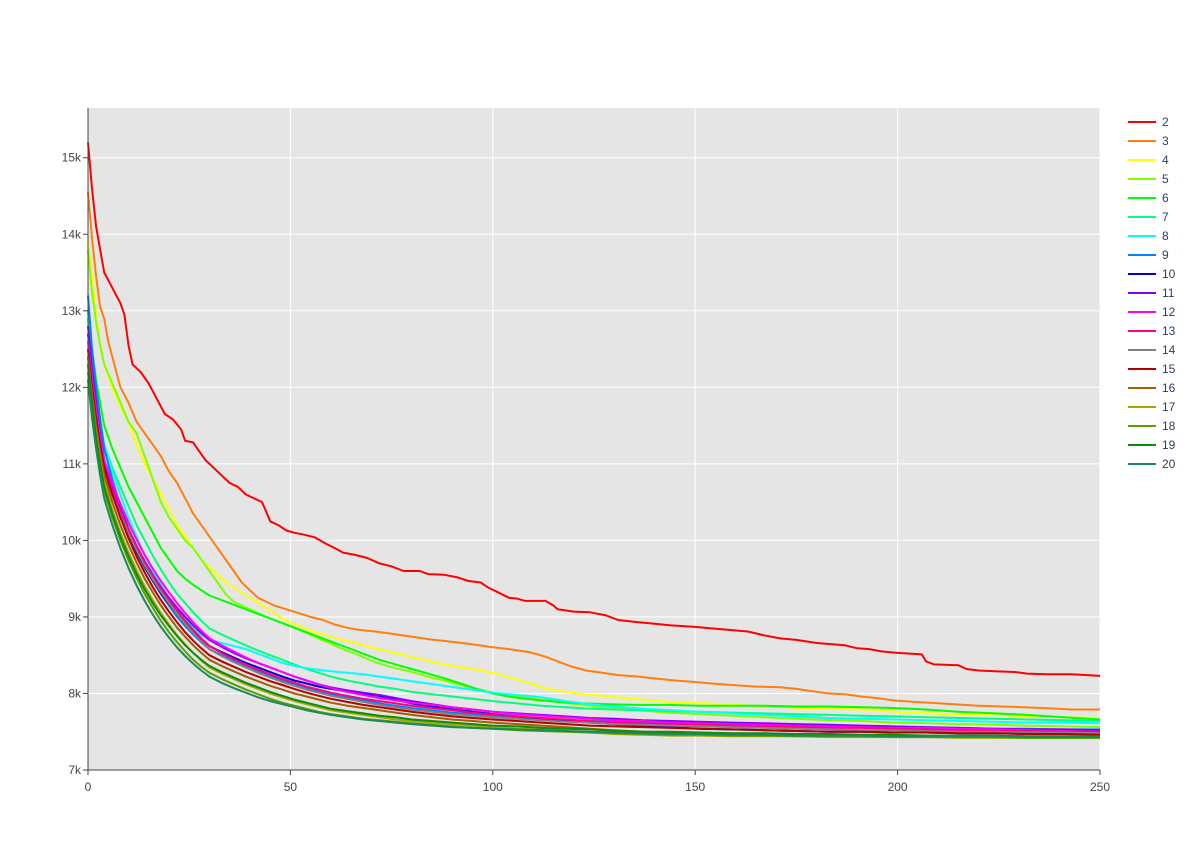  I want to click on x-tick-label: 0, so click(88, 787).